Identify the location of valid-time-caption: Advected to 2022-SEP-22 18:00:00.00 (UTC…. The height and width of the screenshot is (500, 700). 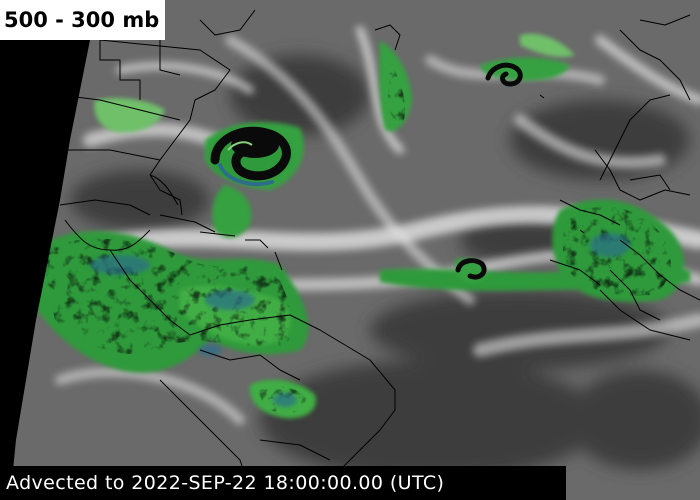
(283, 483).